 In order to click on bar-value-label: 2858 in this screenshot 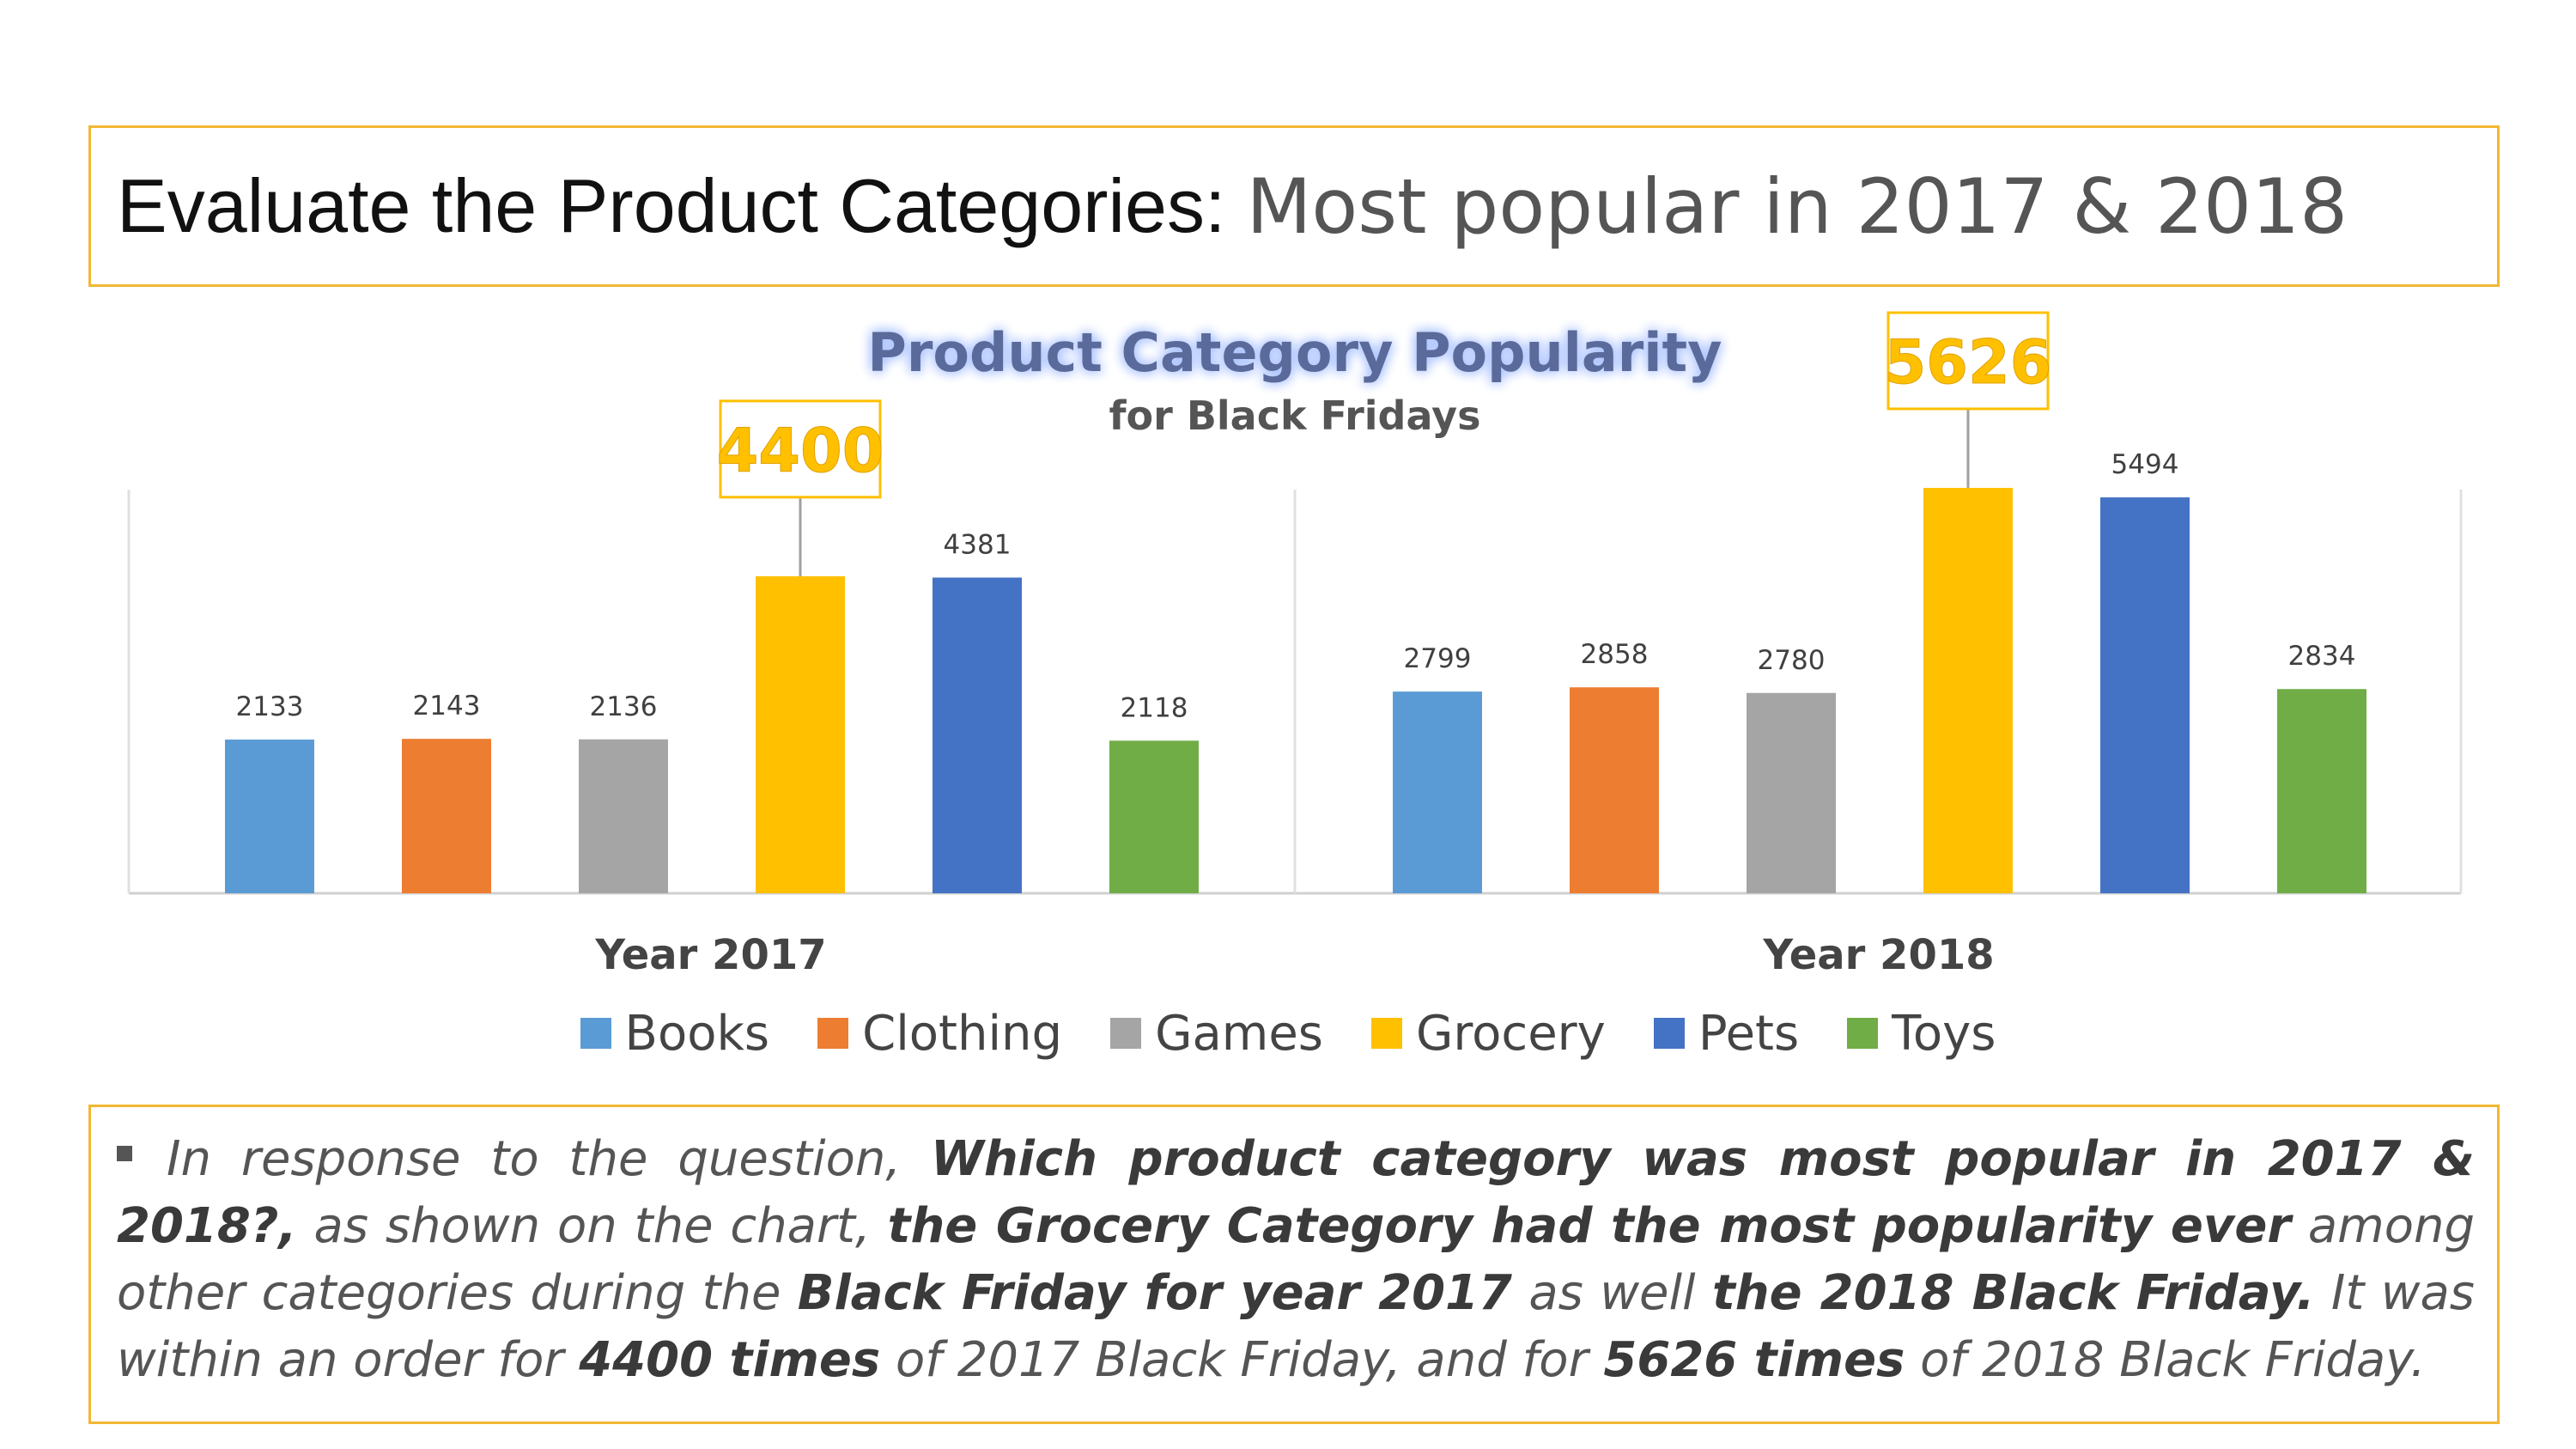, I will do `click(1615, 654)`.